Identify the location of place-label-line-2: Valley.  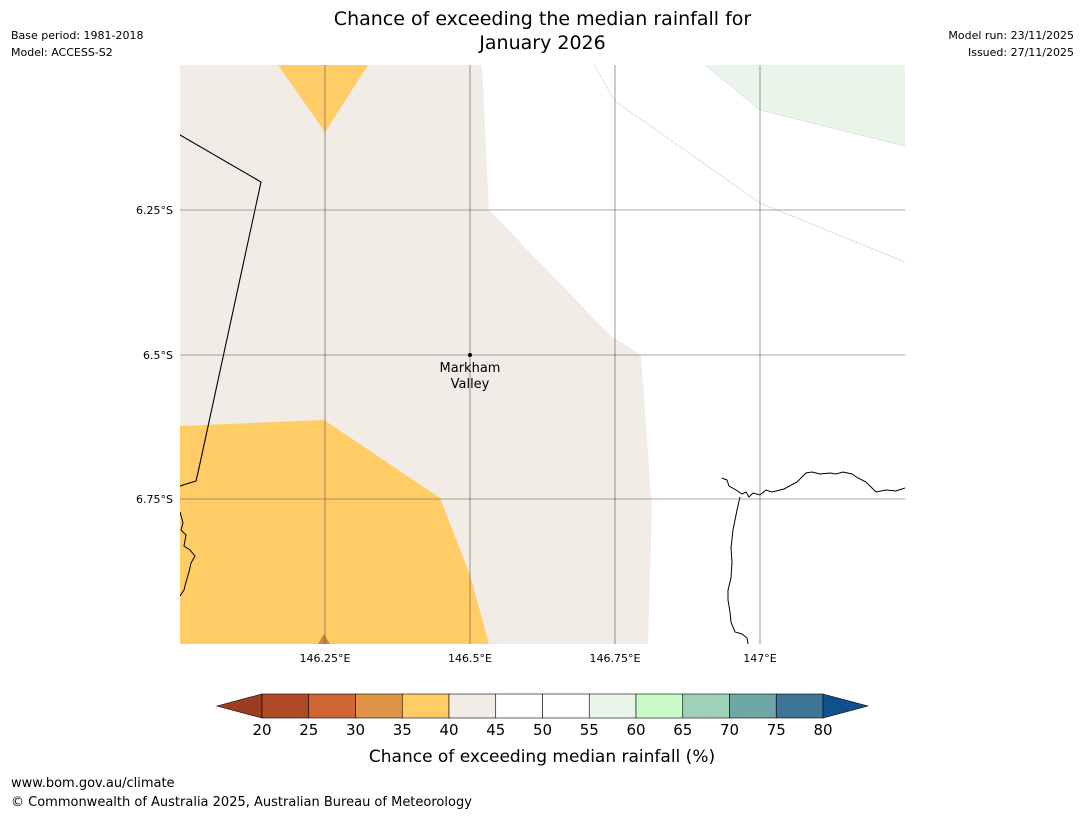
(470, 384).